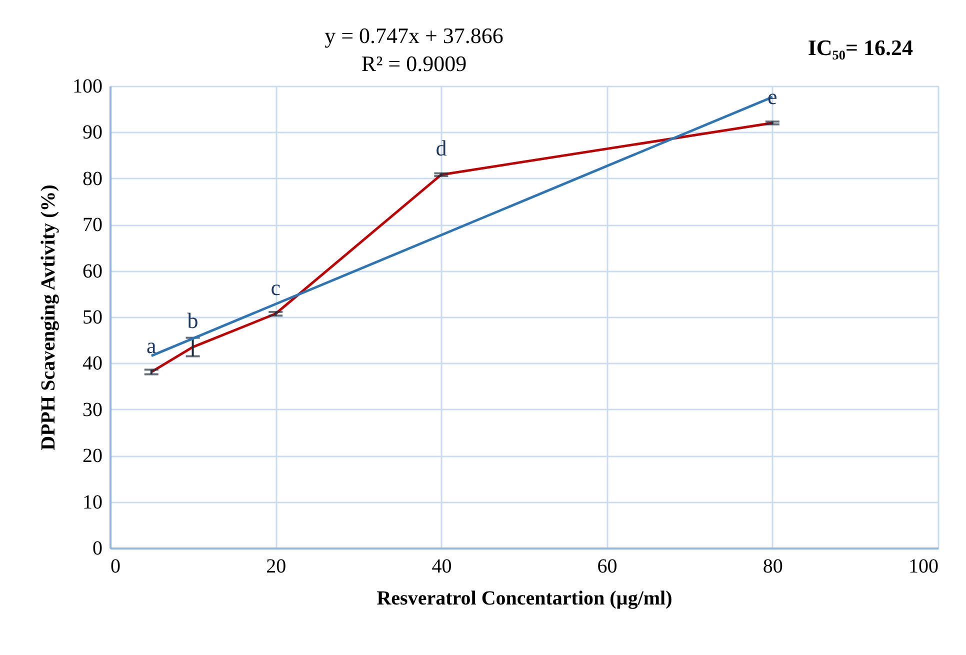 This screenshot has width=966, height=655. Describe the element at coordinates (92, 133) in the screenshot. I see `y-tick-label: 90` at that location.